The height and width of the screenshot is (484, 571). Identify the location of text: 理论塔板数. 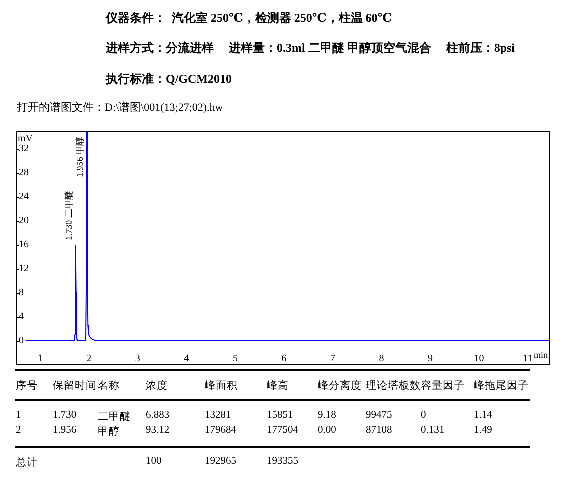
(393, 386).